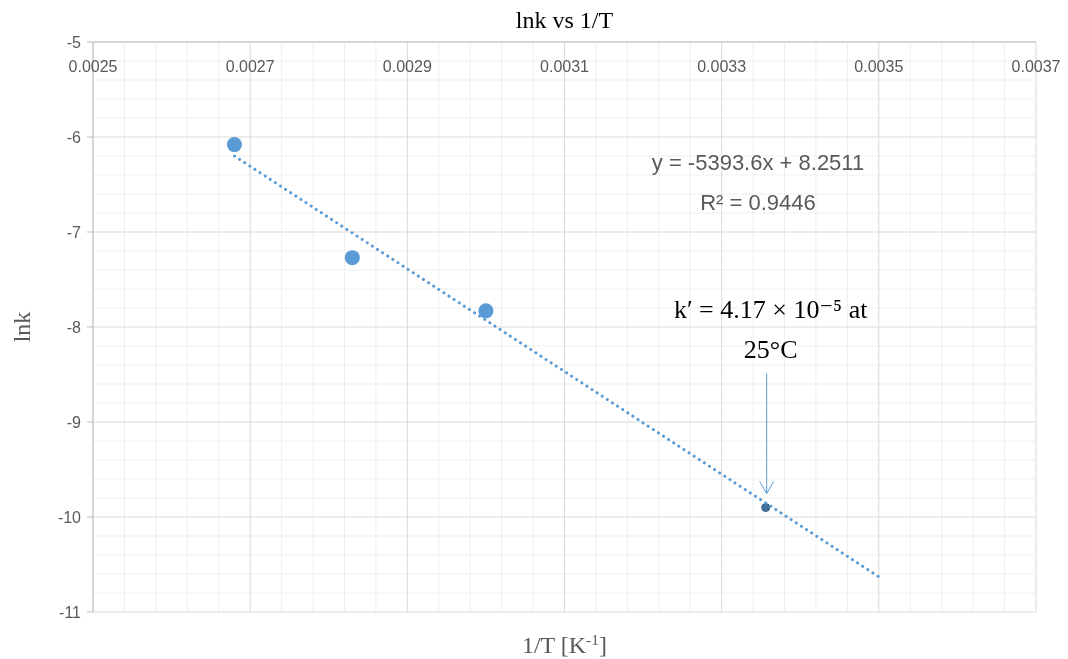 Image resolution: width=1068 pixels, height=659 pixels. What do you see at coordinates (70, 612) in the screenshot?
I see `y-tick-label: -11` at bounding box center [70, 612].